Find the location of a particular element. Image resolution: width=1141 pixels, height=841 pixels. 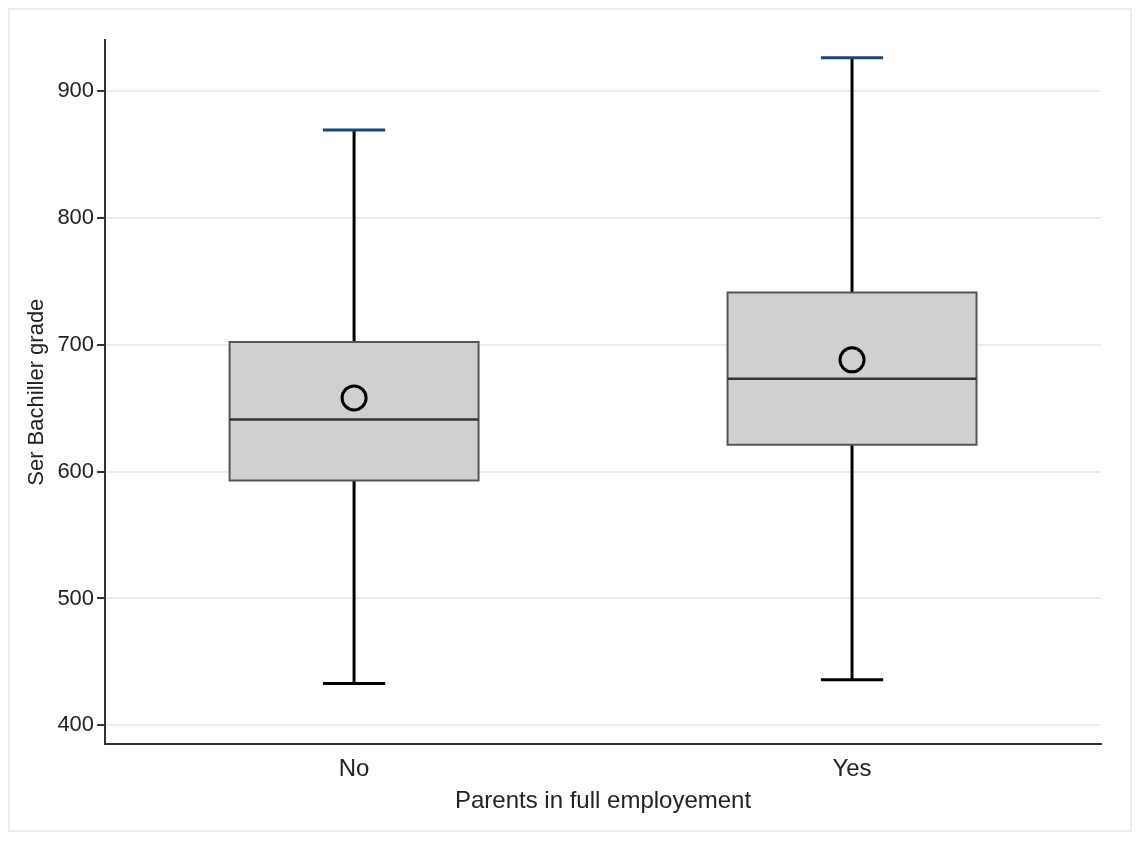

y-tick-label: 700 is located at coordinates (76, 343).